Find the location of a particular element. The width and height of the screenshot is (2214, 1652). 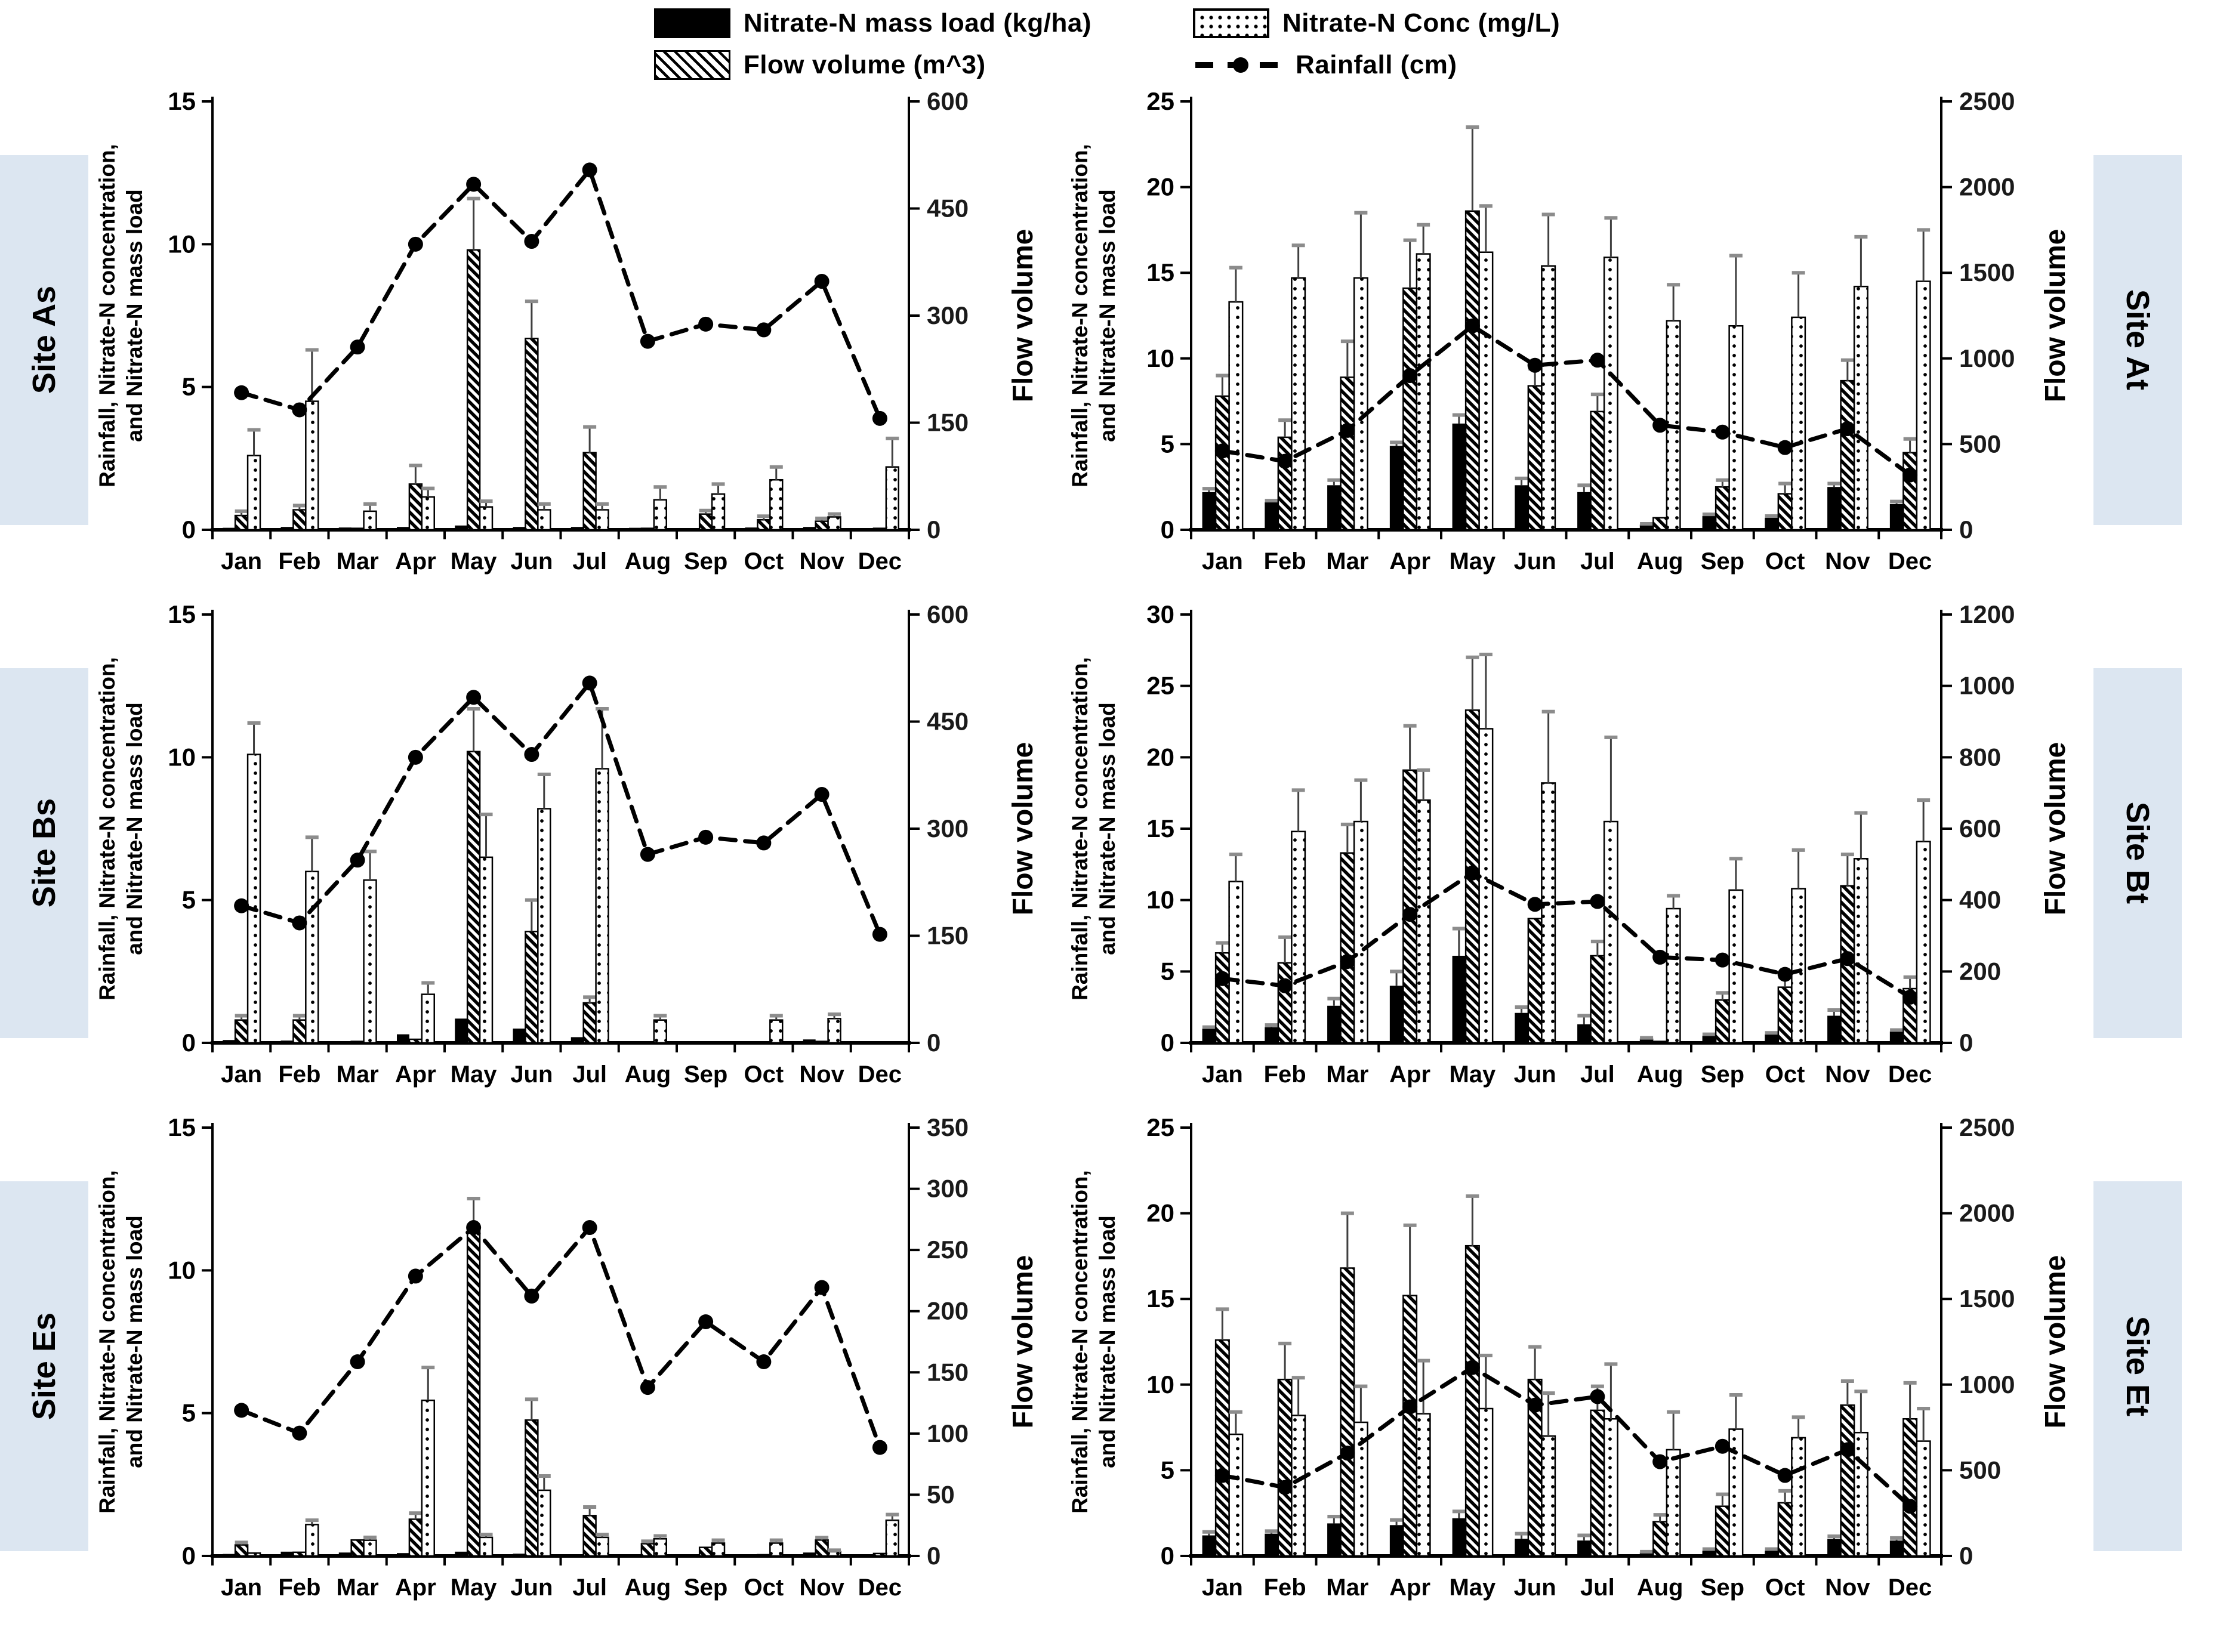

svg-text: 400 is located at coordinates (1980, 900).